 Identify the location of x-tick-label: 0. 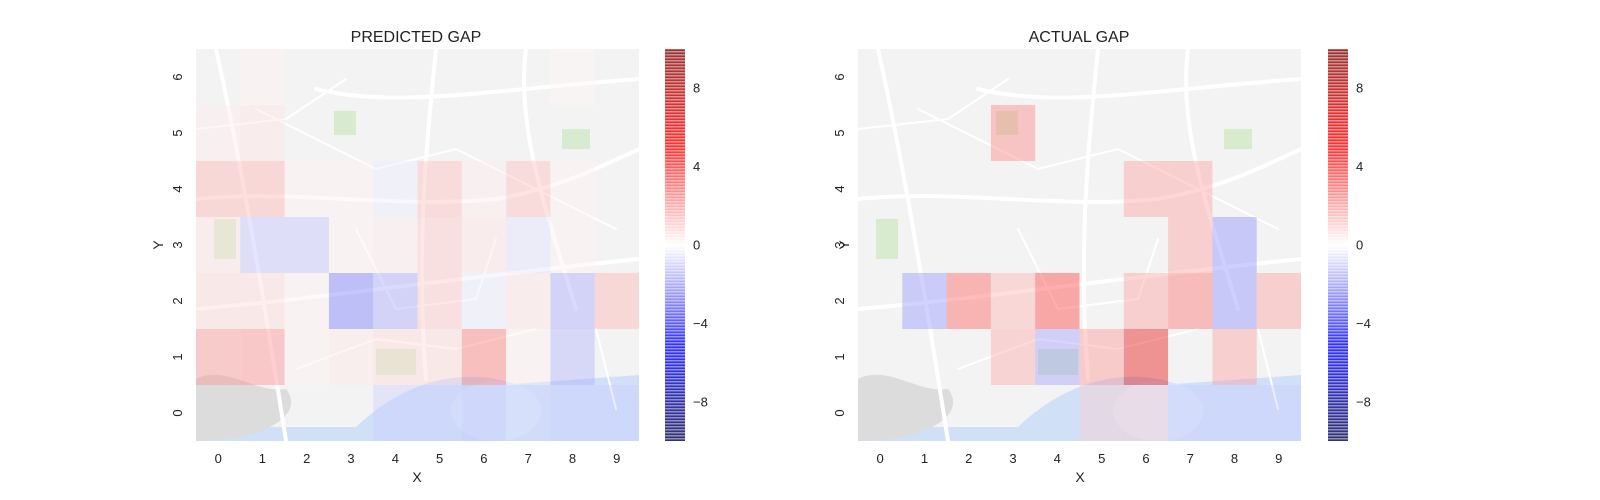
(879, 458).